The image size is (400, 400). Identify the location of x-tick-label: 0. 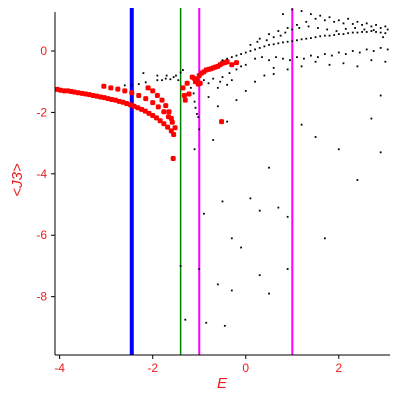
(245, 368).